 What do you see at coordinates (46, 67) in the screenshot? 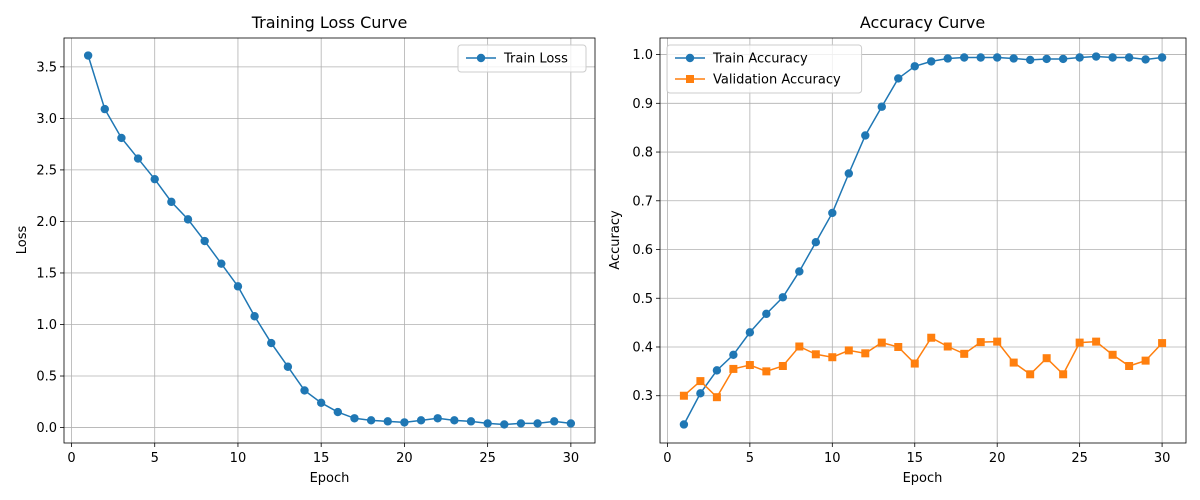
I see `loss-y-tick-label: 3.5` at bounding box center [46, 67].